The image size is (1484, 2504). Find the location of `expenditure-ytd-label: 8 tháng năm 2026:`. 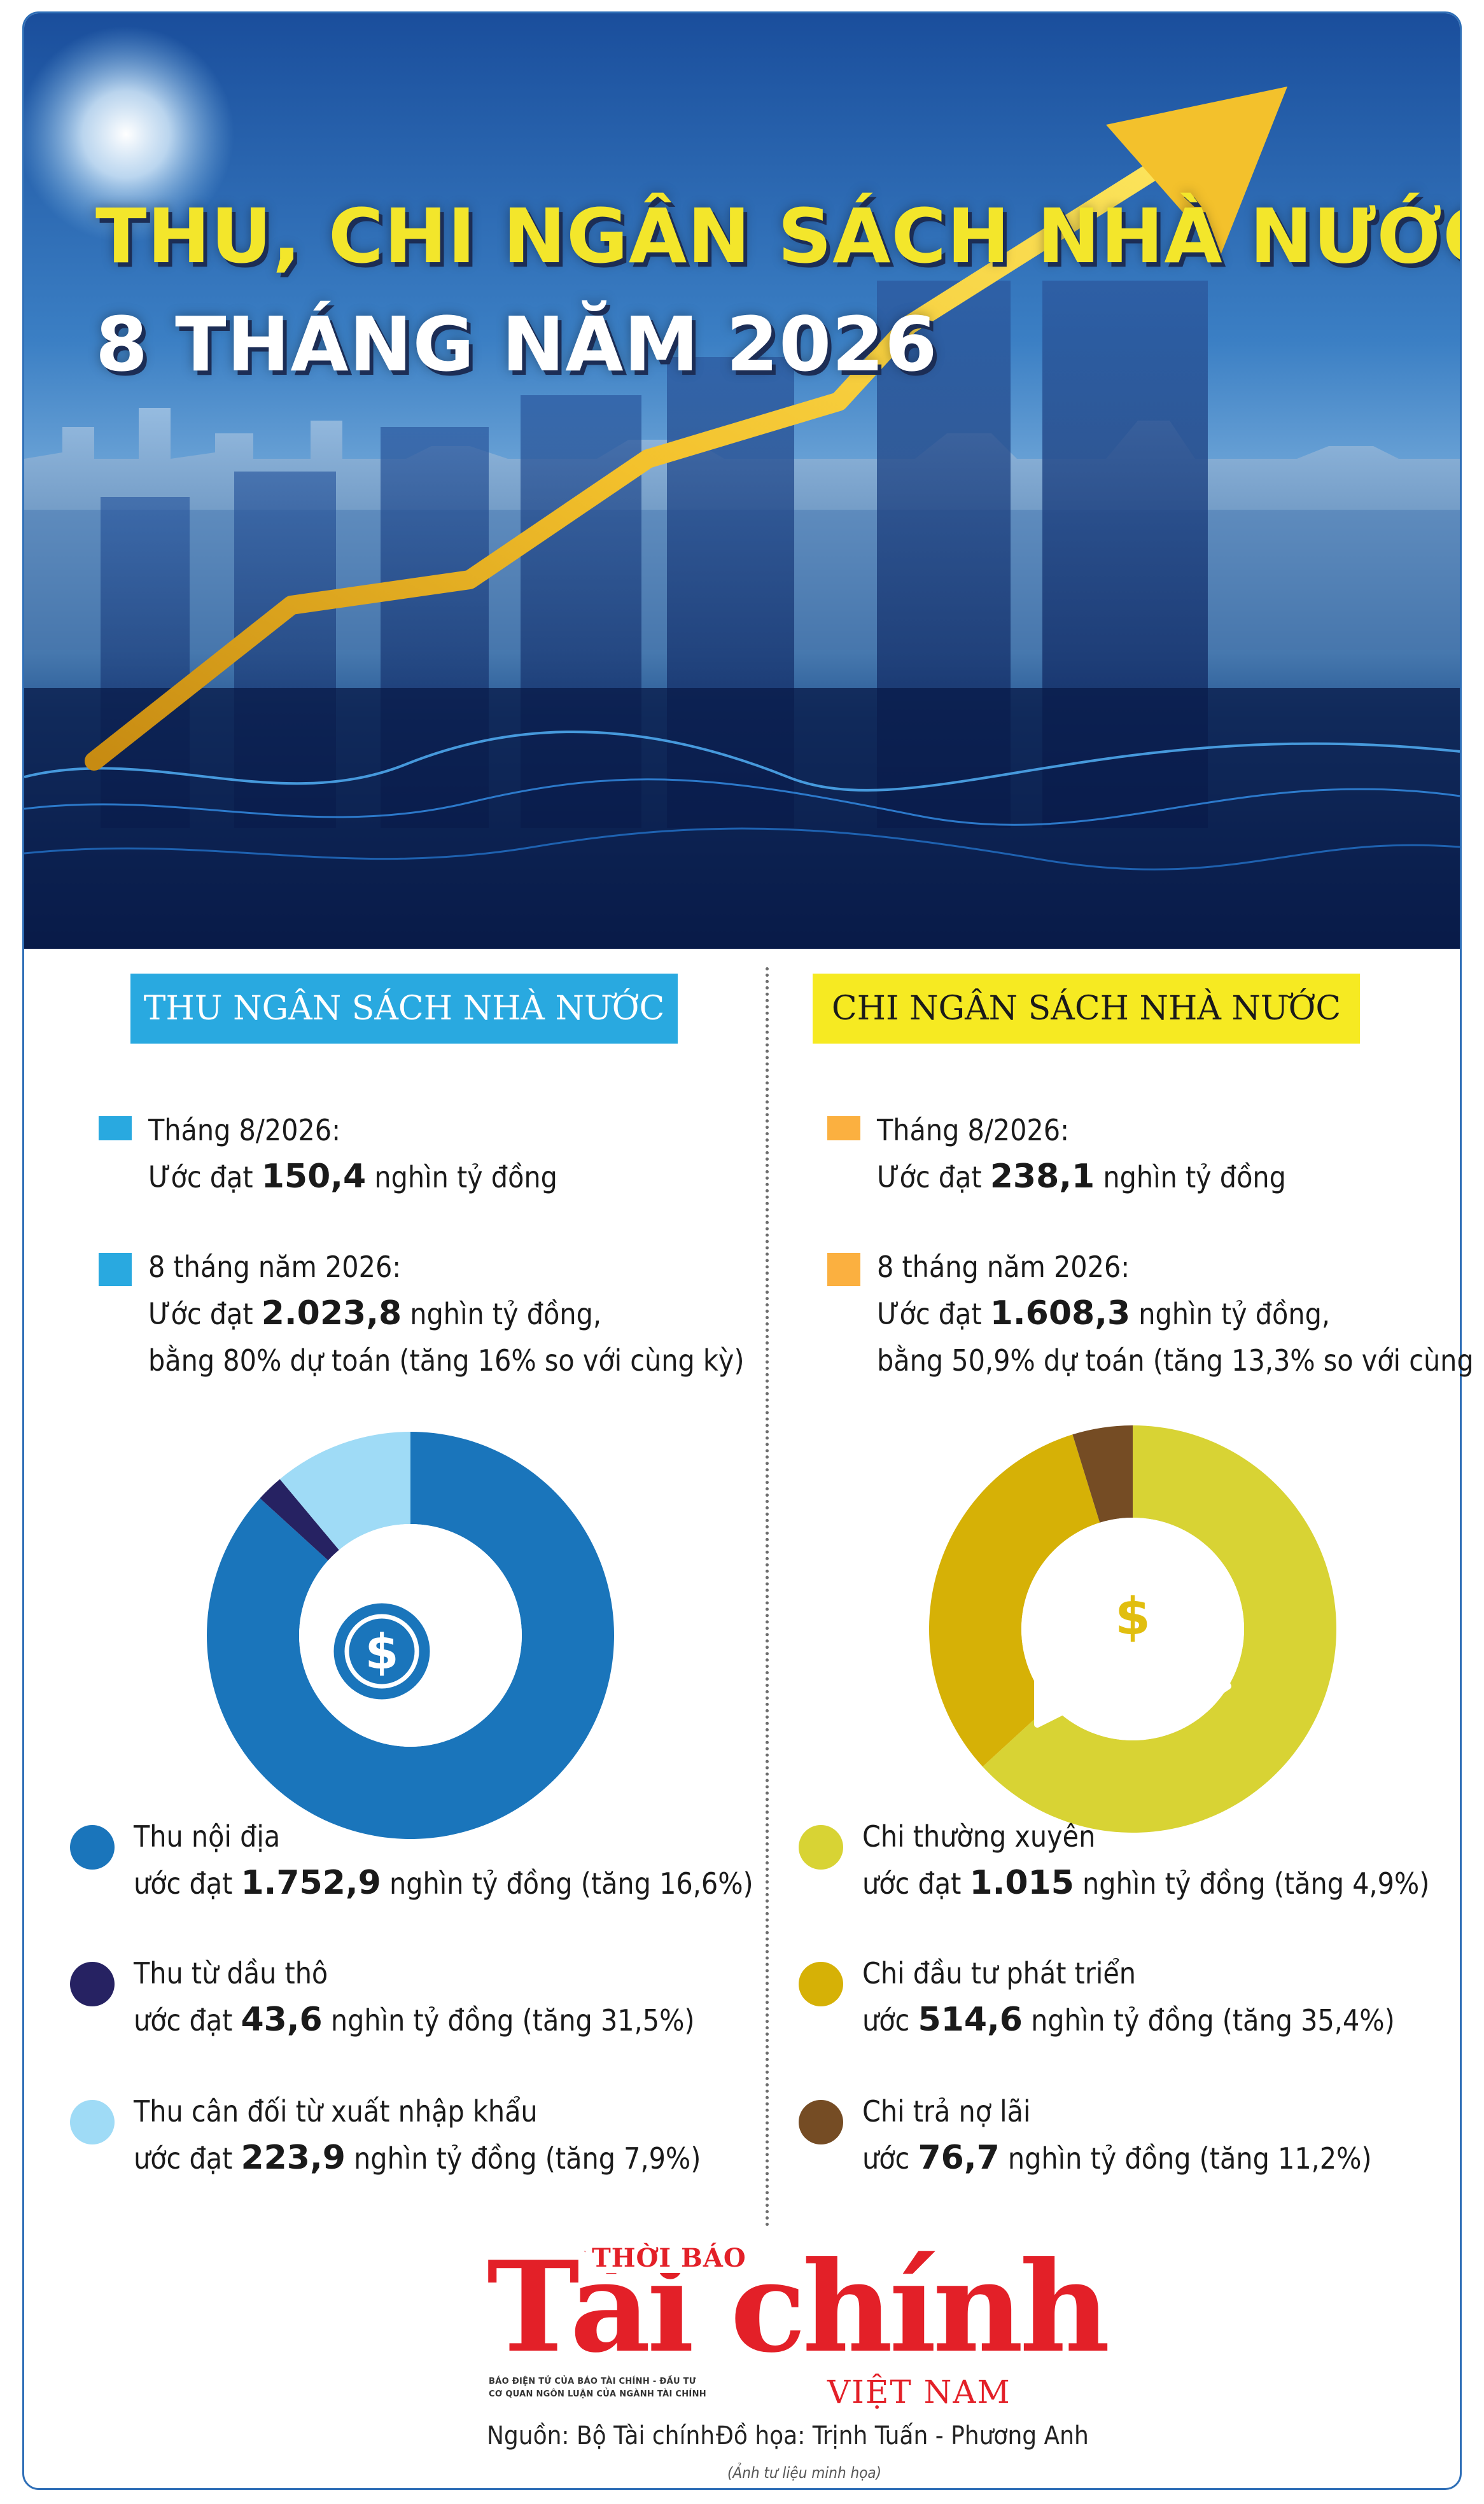

expenditure-ytd-label: 8 tháng năm 2026: is located at coordinates (1003, 1267).